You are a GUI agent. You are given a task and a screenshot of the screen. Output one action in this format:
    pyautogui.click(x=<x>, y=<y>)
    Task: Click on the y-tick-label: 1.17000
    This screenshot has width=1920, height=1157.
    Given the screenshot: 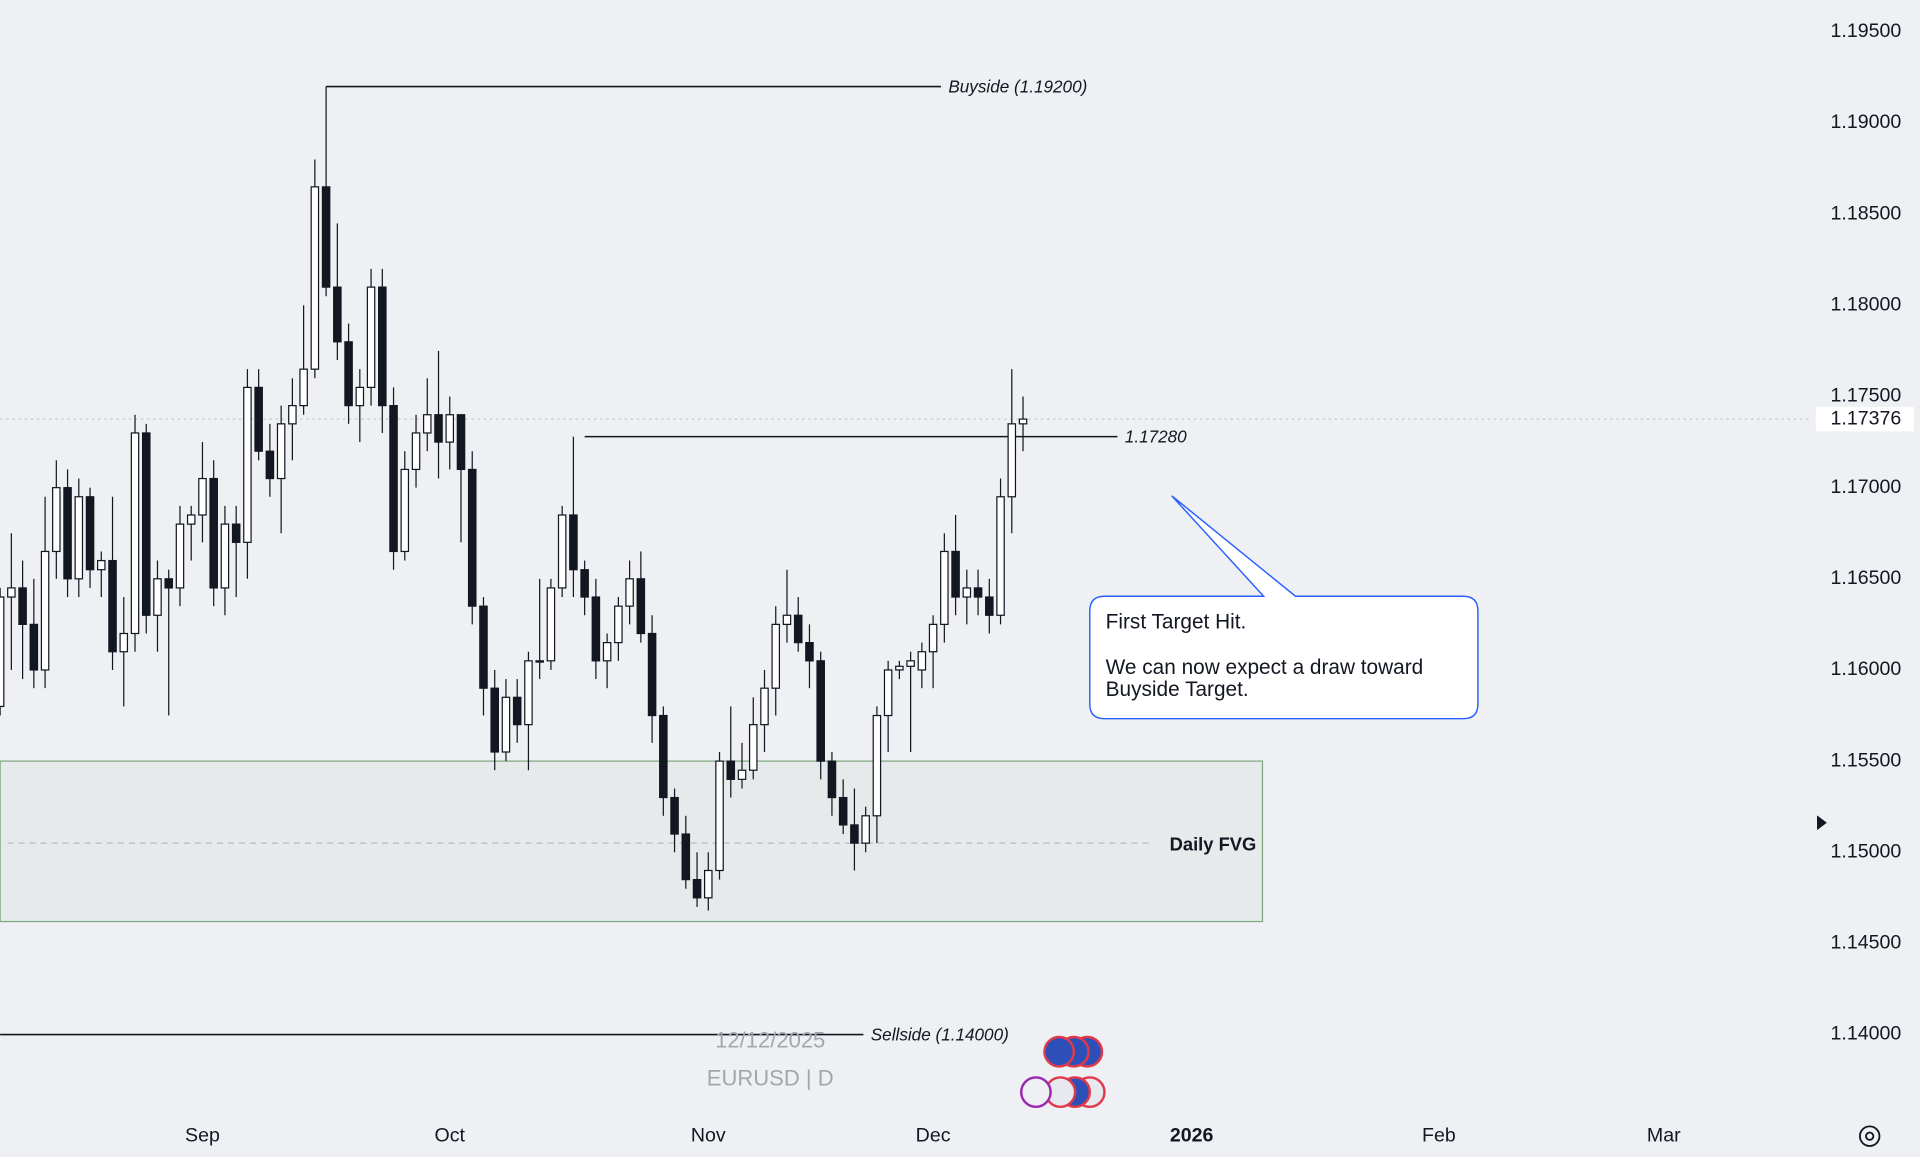 What is the action you would take?
    pyautogui.click(x=1866, y=487)
    